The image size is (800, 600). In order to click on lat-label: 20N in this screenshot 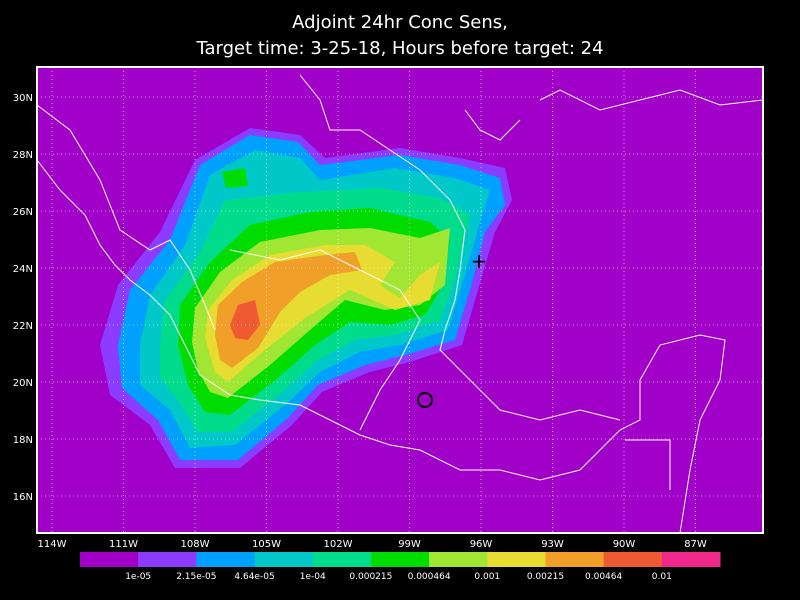, I will do `click(23, 383)`.